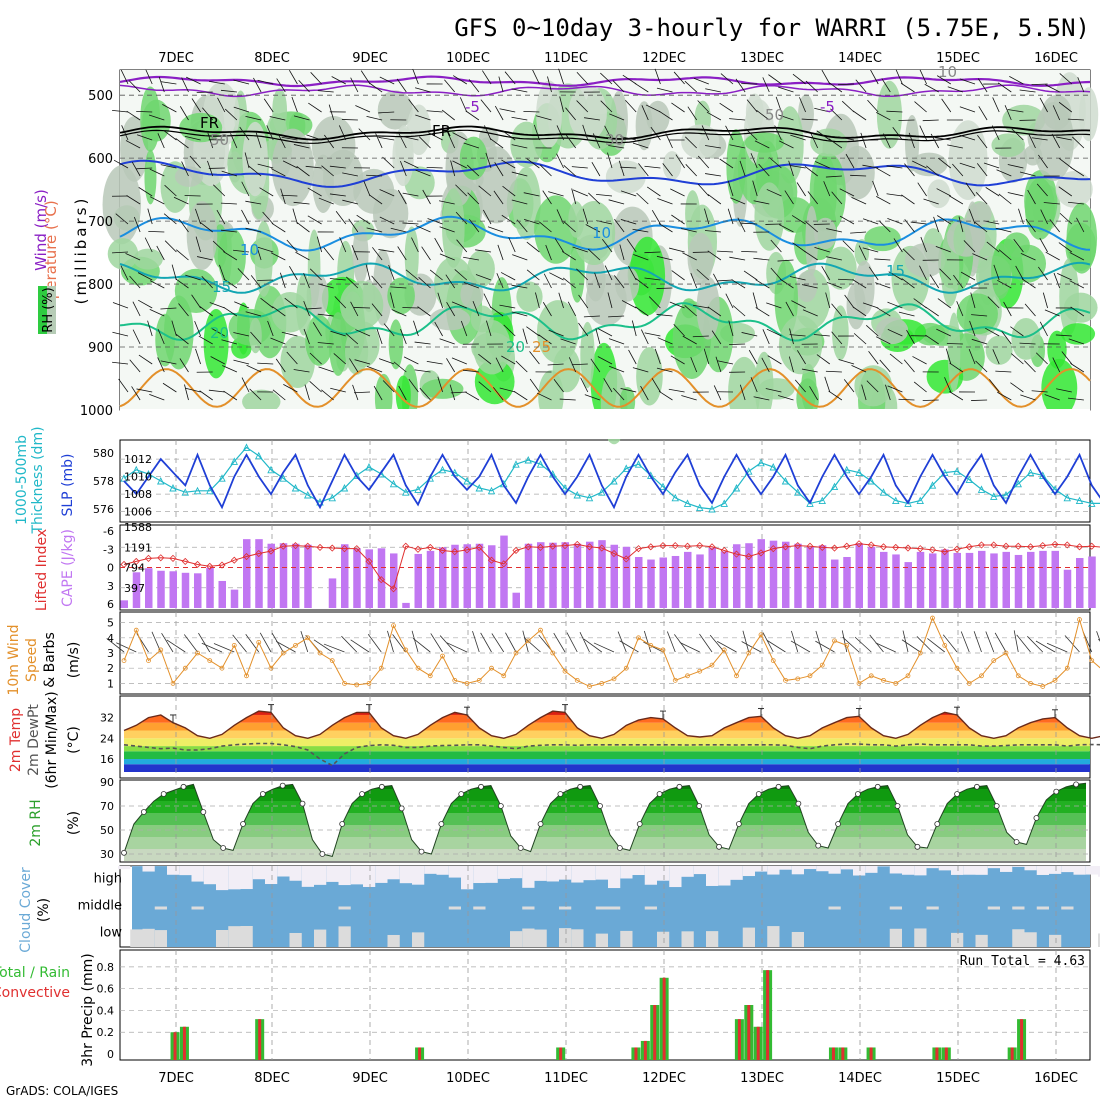 Image resolution: width=1100 pixels, height=1100 pixels. I want to click on li-tick: -6, so click(108, 531).